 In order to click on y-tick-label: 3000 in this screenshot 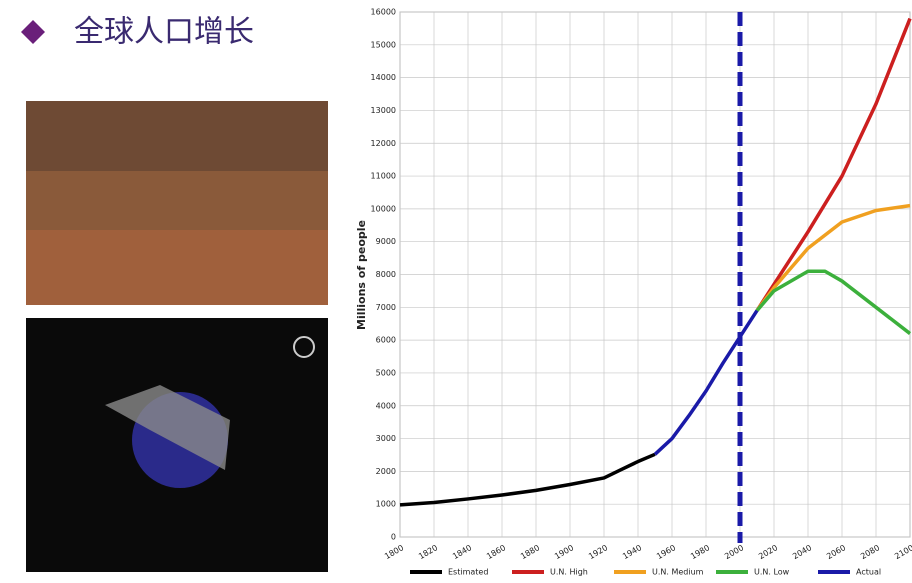, I will do `click(386, 438)`.